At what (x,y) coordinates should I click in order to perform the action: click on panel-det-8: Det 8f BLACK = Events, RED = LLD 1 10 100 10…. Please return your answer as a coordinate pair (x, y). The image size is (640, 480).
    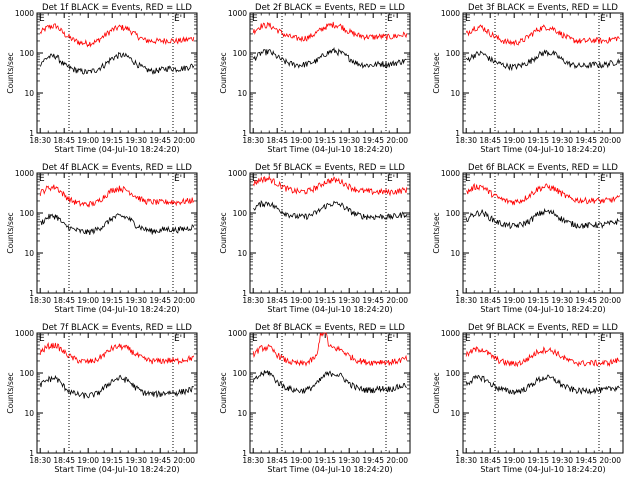
    Looking at the image, I should click on (315, 398).